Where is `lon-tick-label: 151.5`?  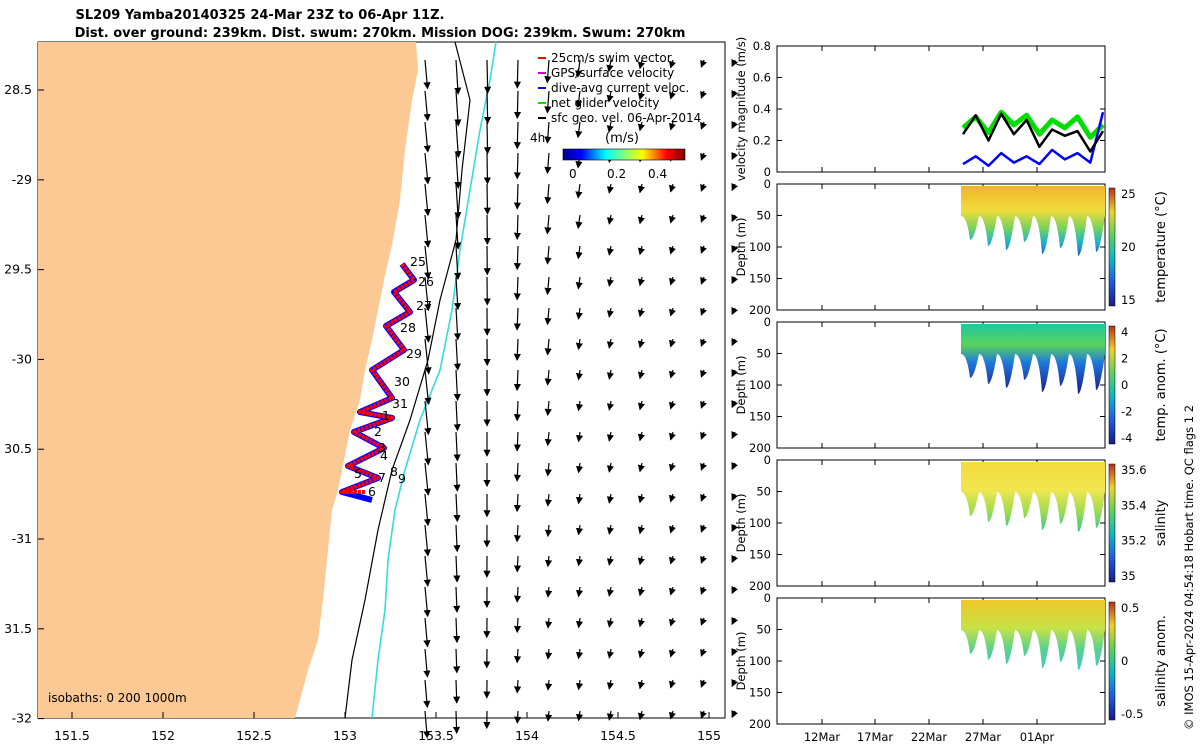
lon-tick-label: 151.5 is located at coordinates (72, 735).